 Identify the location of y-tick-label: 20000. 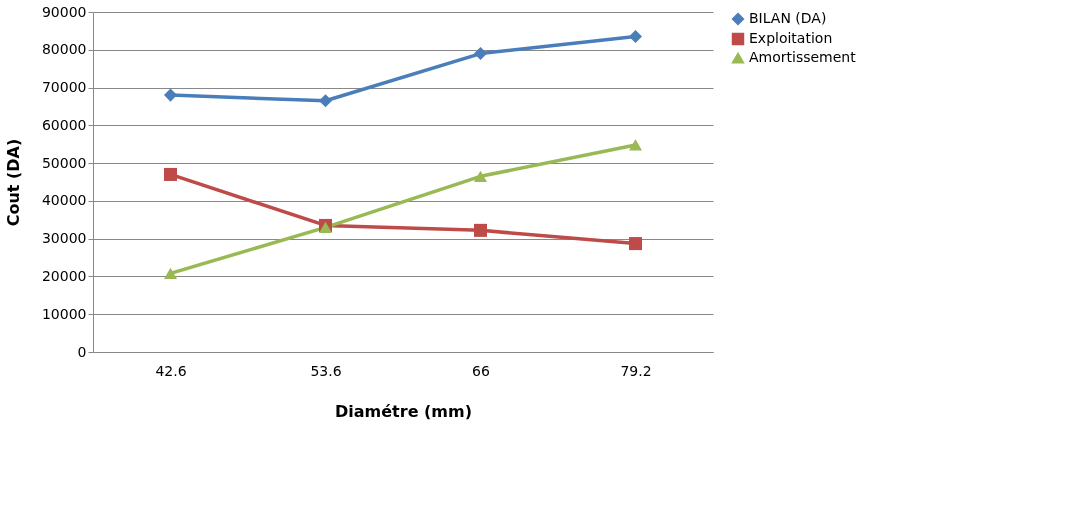
(64, 275).